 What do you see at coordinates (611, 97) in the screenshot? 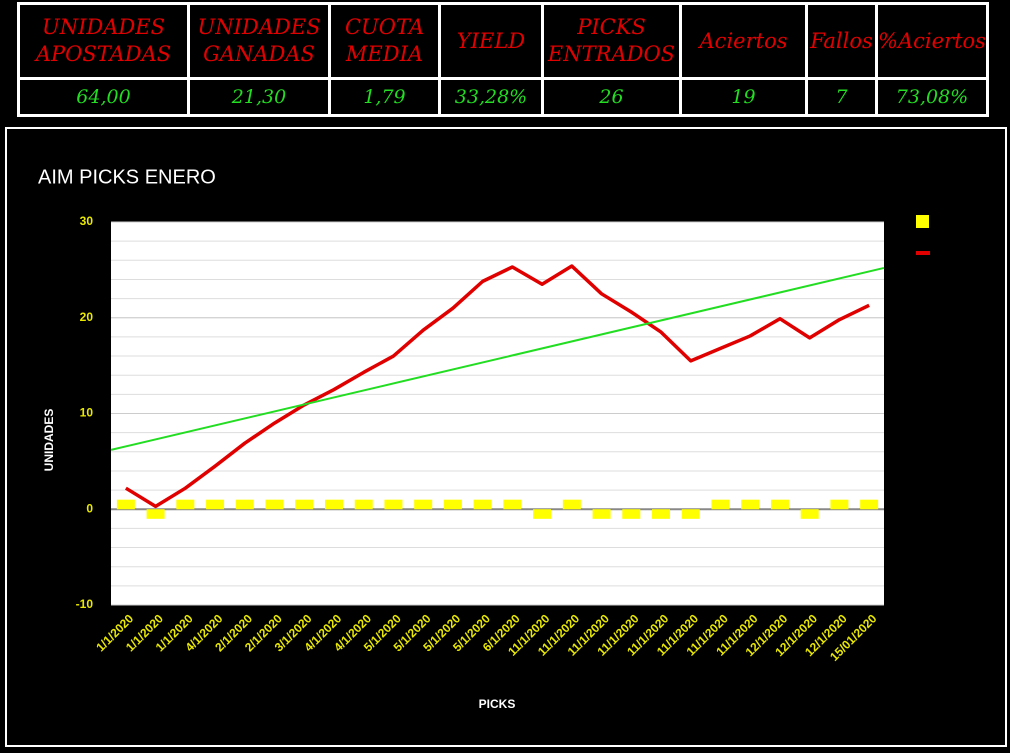
I see `value-cell: 26` at bounding box center [611, 97].